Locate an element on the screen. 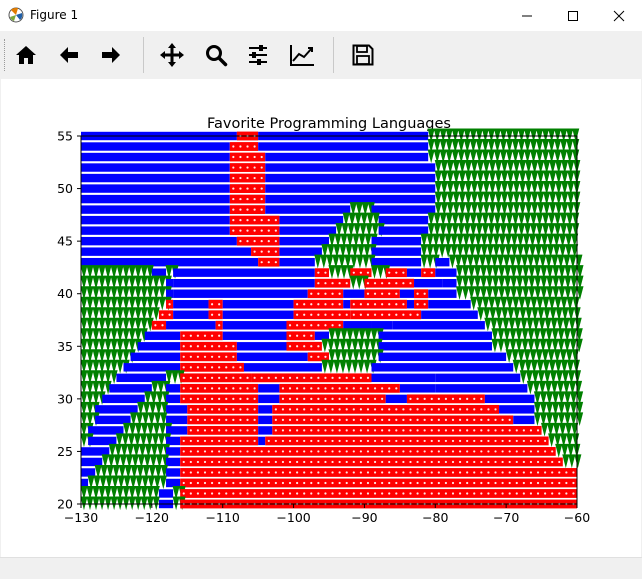 The image size is (642, 579). maximize-button is located at coordinates (573, 15).